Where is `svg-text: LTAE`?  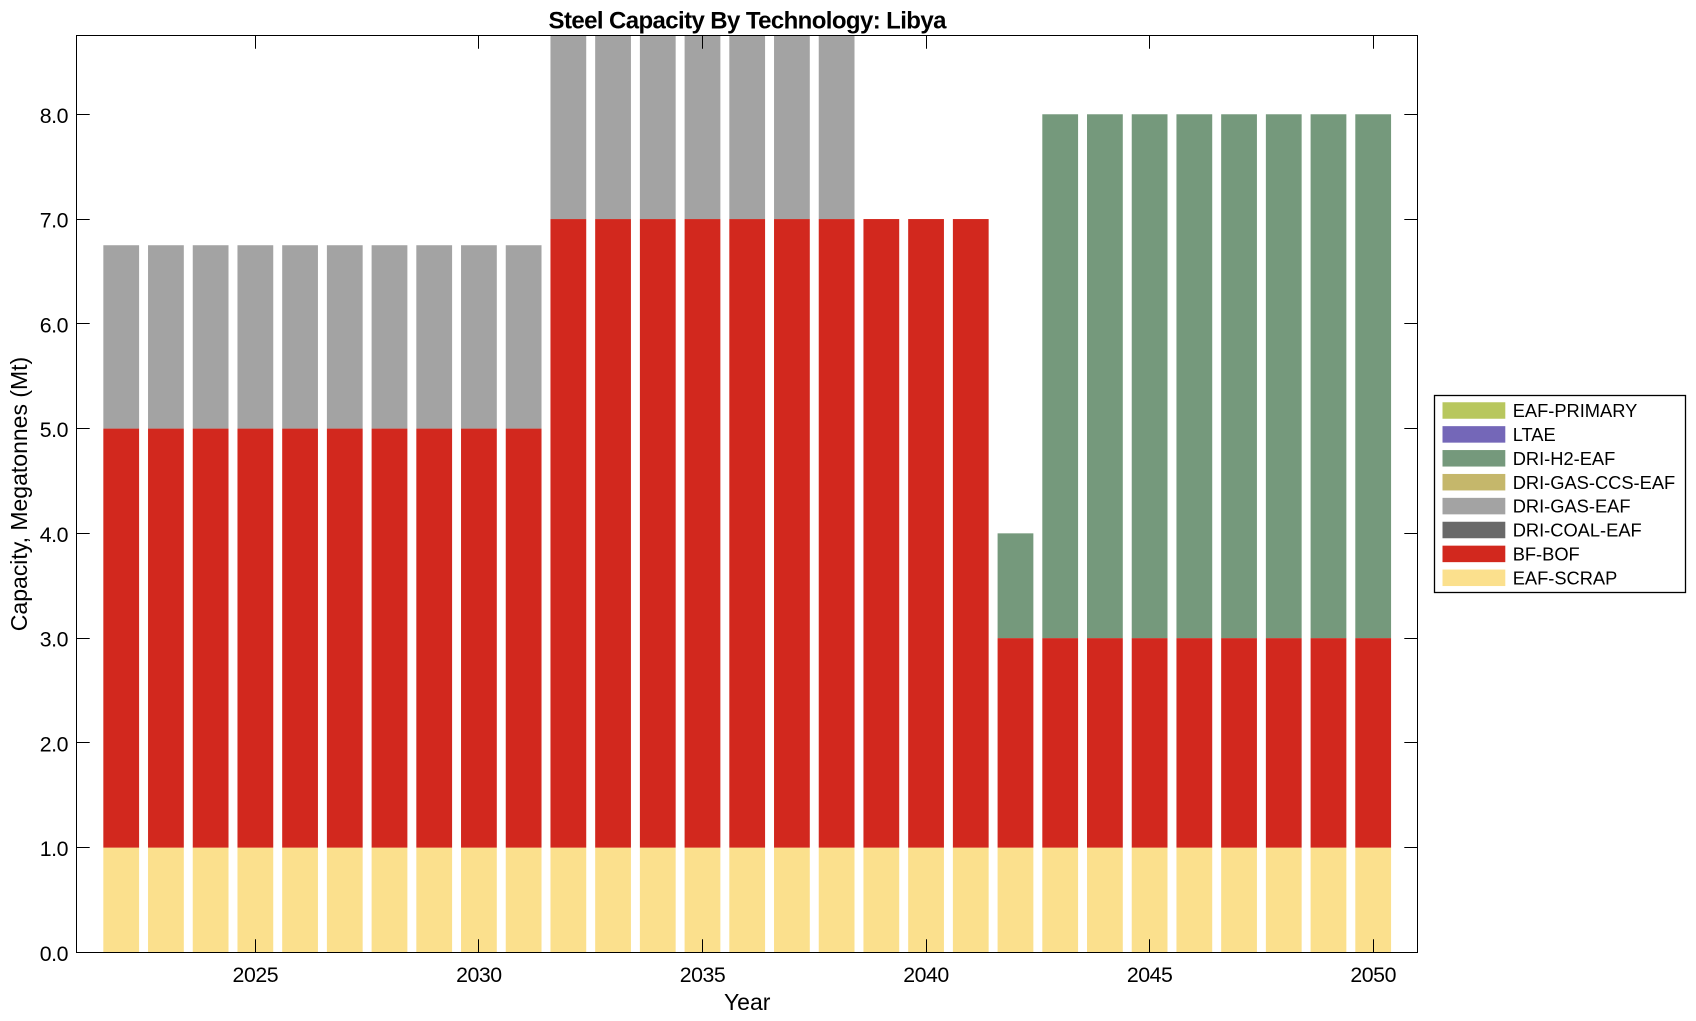 svg-text: LTAE is located at coordinates (1534, 434).